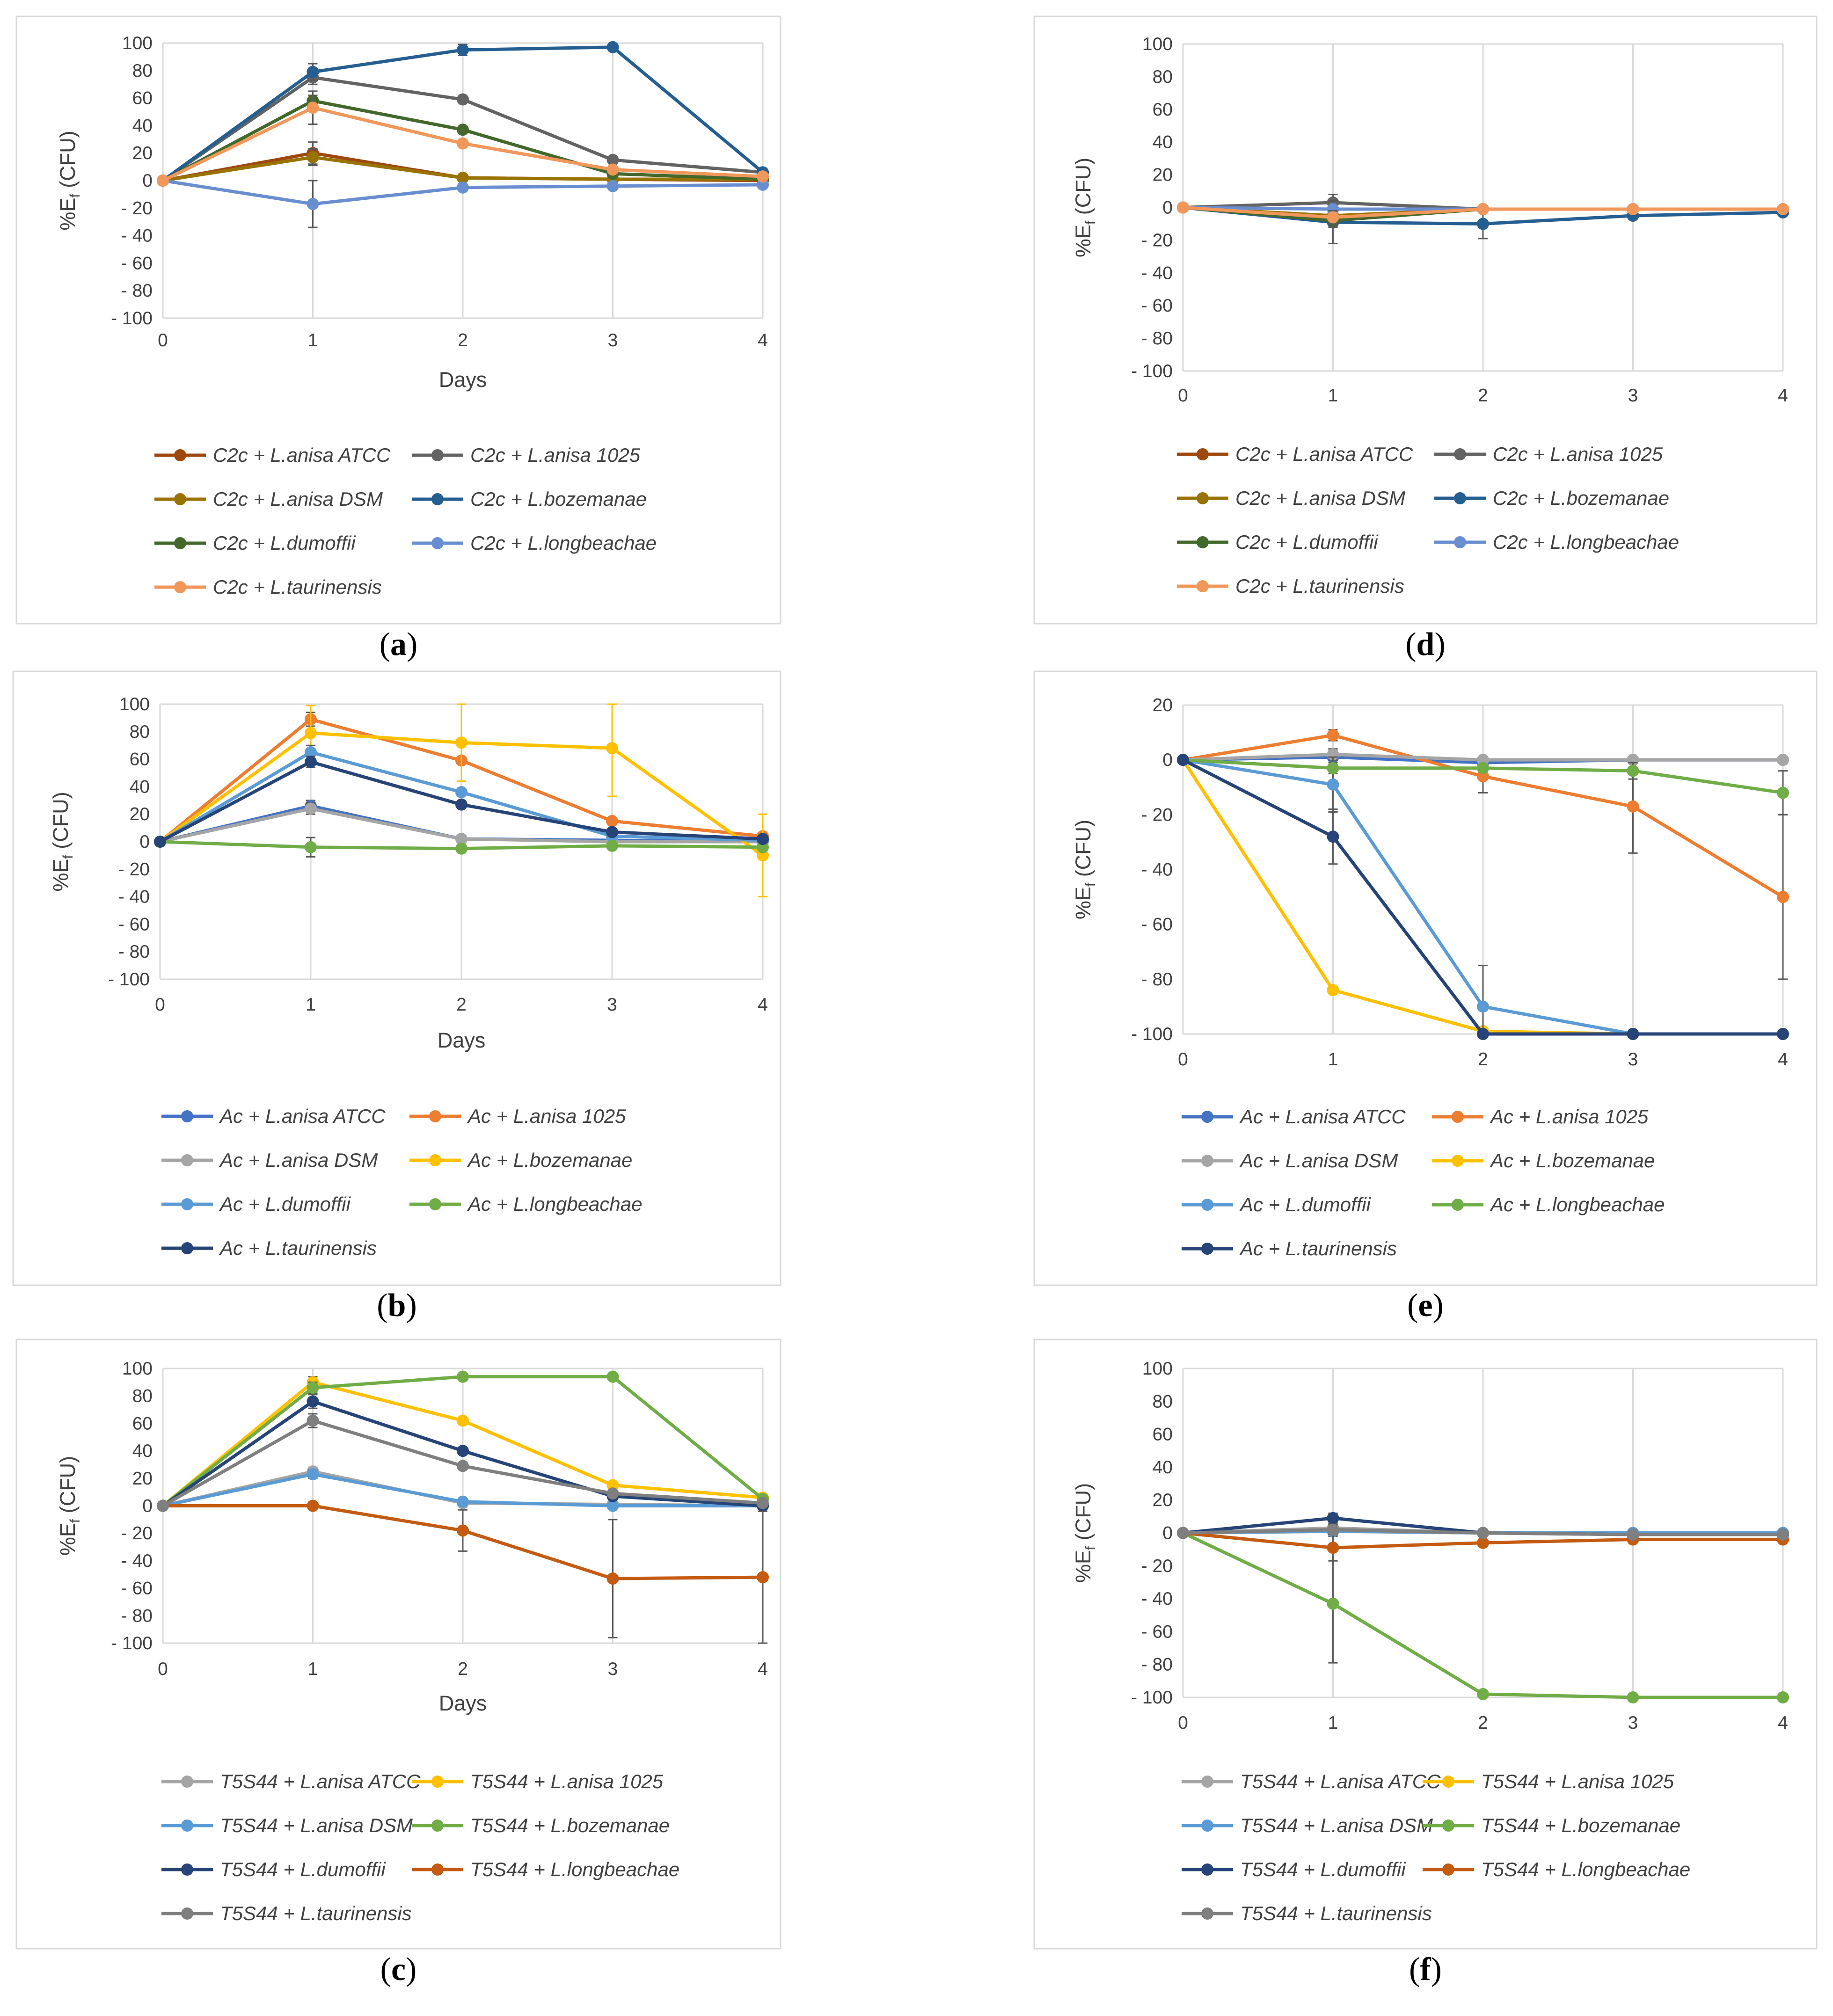 This screenshot has width=1833, height=2016. I want to click on series-ac-l-taurinensis, so click(1483, 897).